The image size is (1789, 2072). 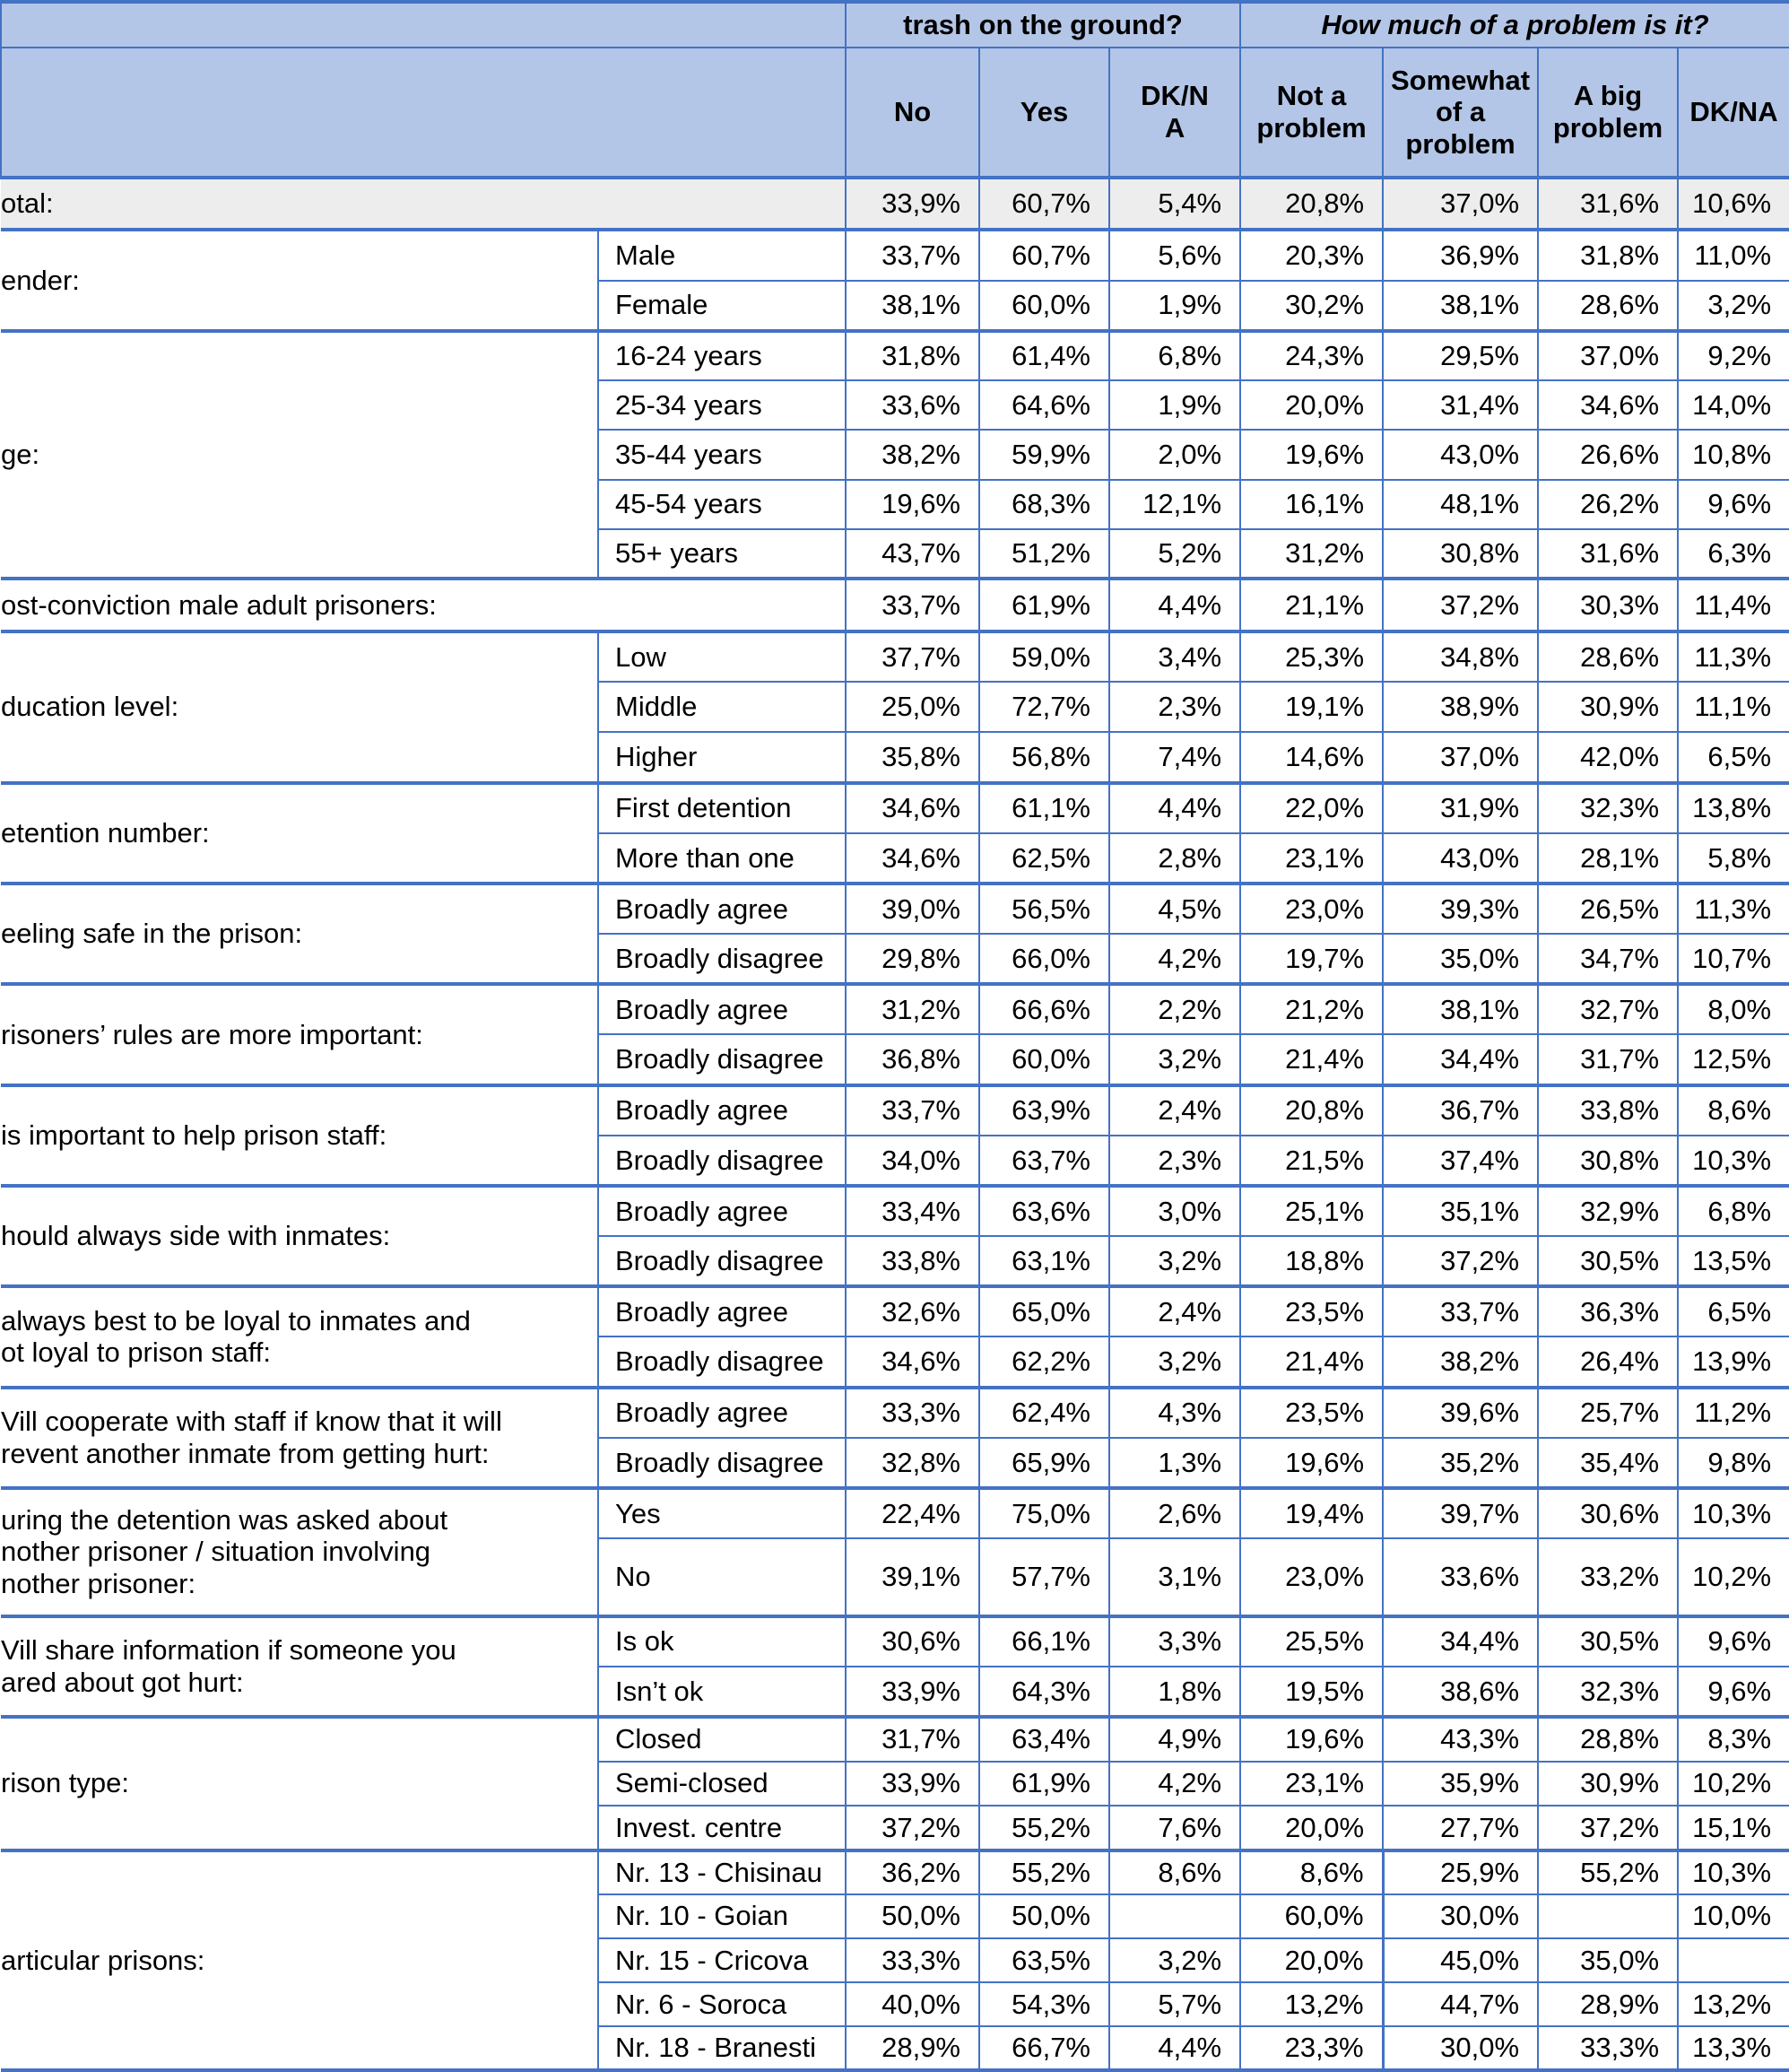 I want to click on value-cell: 21,1%, so click(x=1312, y=605).